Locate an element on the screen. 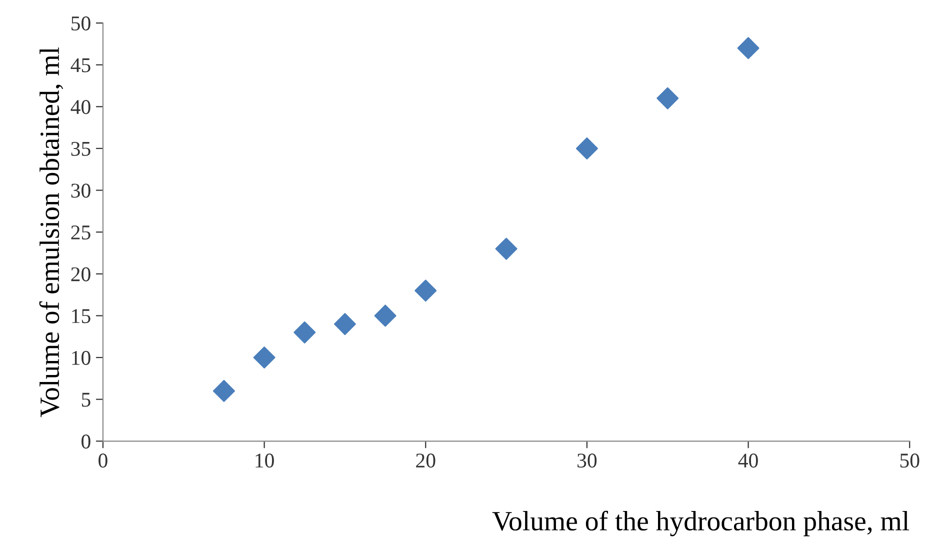 This screenshot has height=548, width=949. y-tick-label: 20 is located at coordinates (80, 274).